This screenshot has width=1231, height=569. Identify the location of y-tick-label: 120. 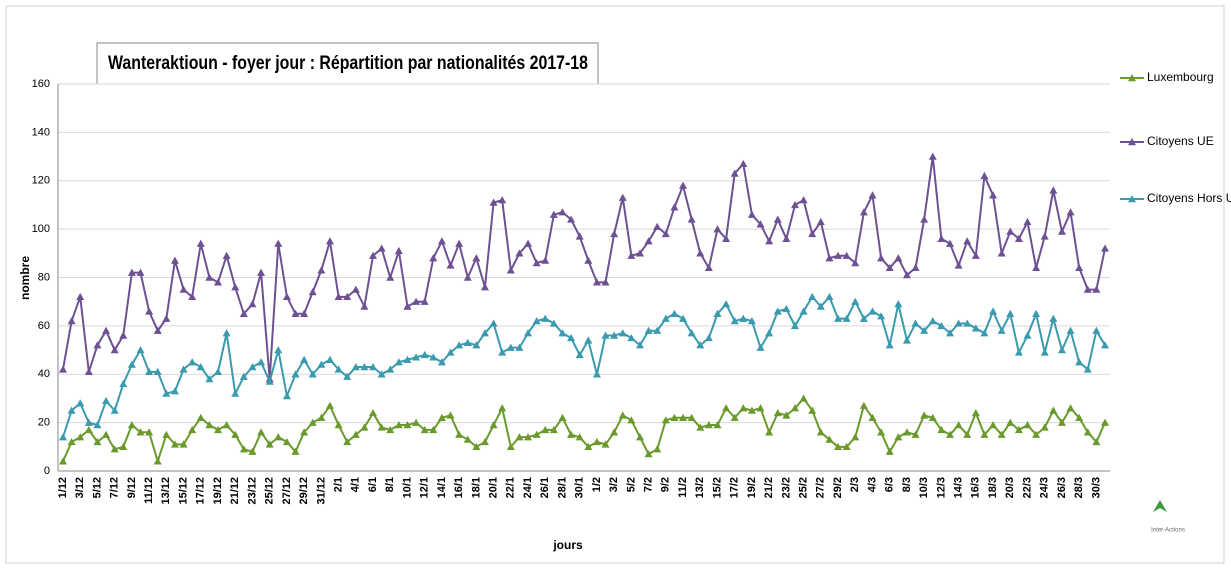
(41, 181).